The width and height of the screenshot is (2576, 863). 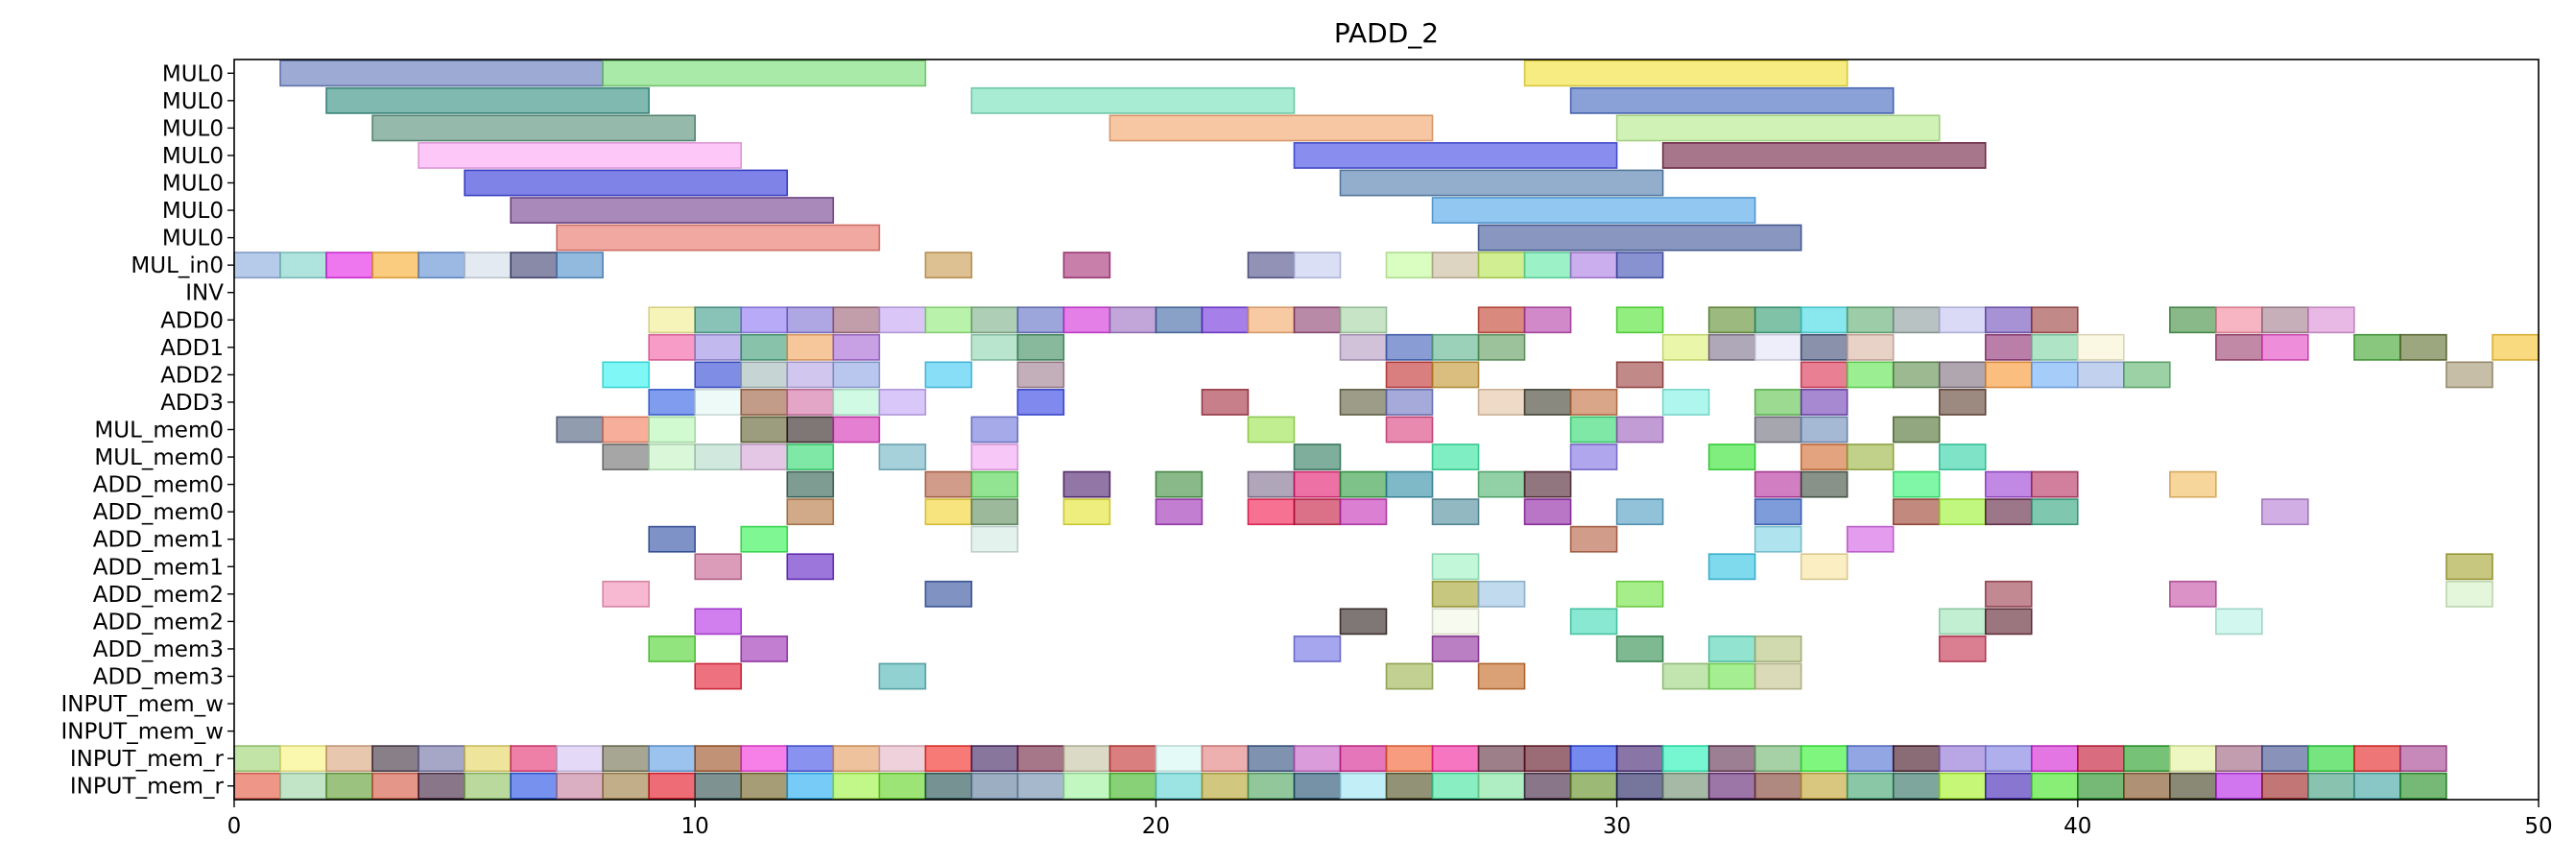 I want to click on y-tick-label: ADD3, so click(x=192, y=404).